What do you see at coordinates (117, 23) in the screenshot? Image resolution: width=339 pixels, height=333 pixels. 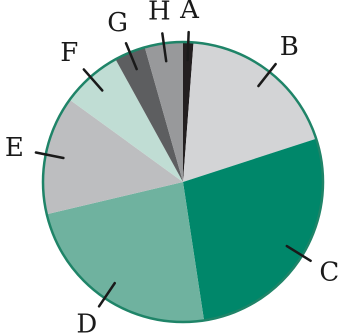 I see `slice-label-g: G` at bounding box center [117, 23].